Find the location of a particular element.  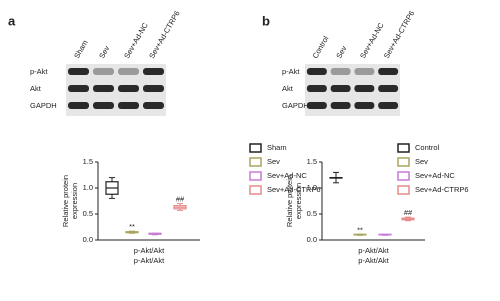

lane-label: Sev+Ad-NC is located at coordinates (136, 40).